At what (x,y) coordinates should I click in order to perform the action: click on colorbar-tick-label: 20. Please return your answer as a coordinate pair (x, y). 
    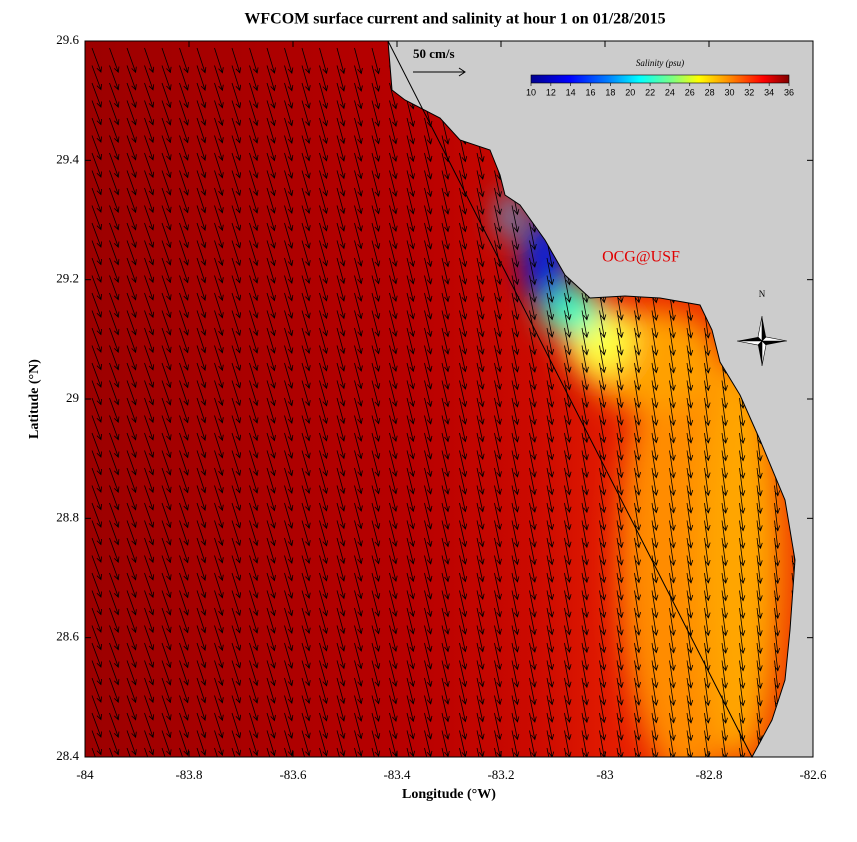
    Looking at the image, I should click on (630, 92).